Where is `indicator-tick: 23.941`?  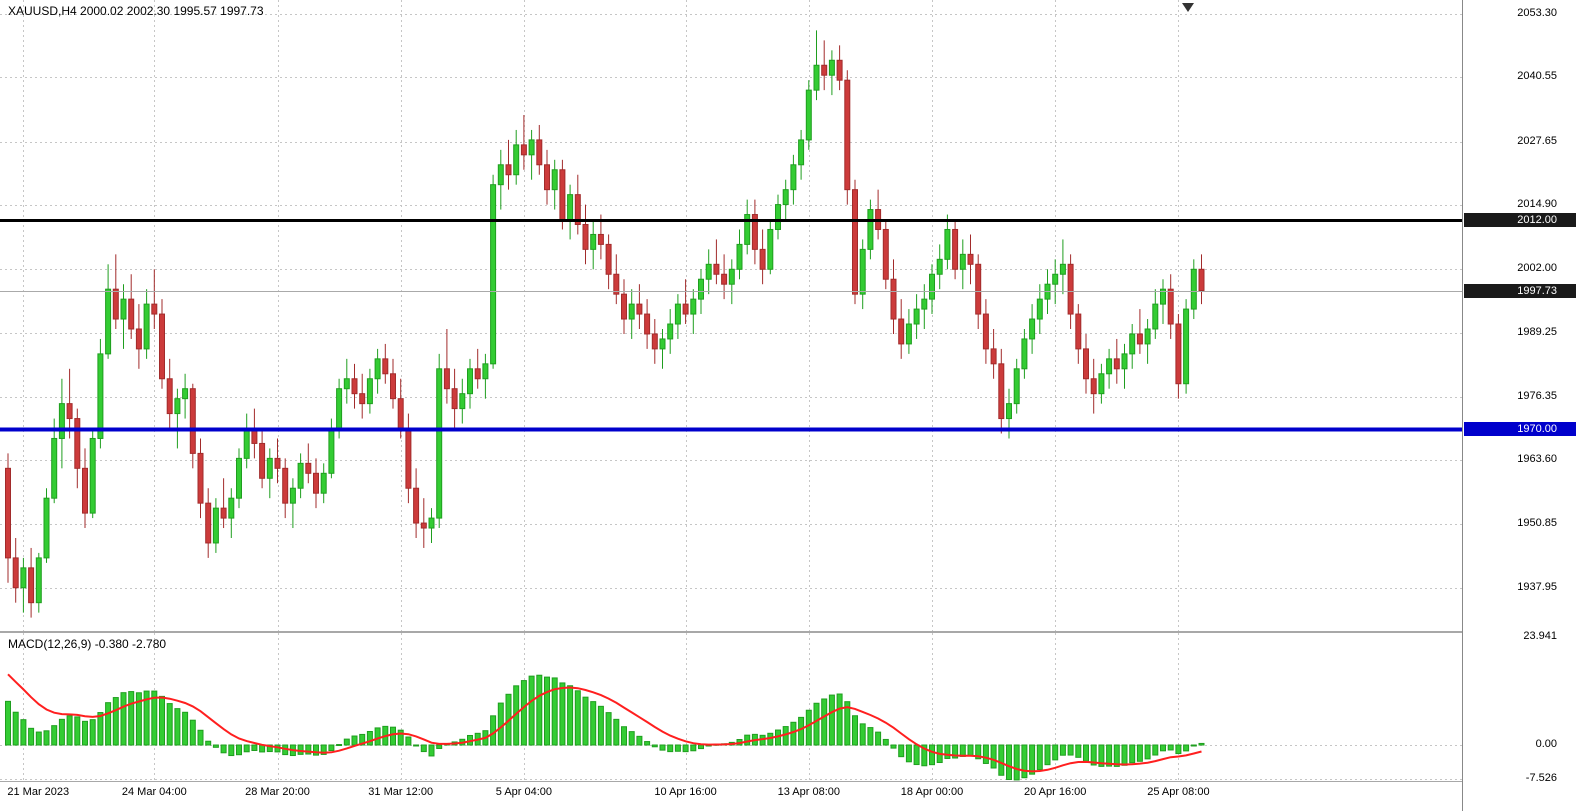
indicator-tick: 23.941 is located at coordinates (1540, 636).